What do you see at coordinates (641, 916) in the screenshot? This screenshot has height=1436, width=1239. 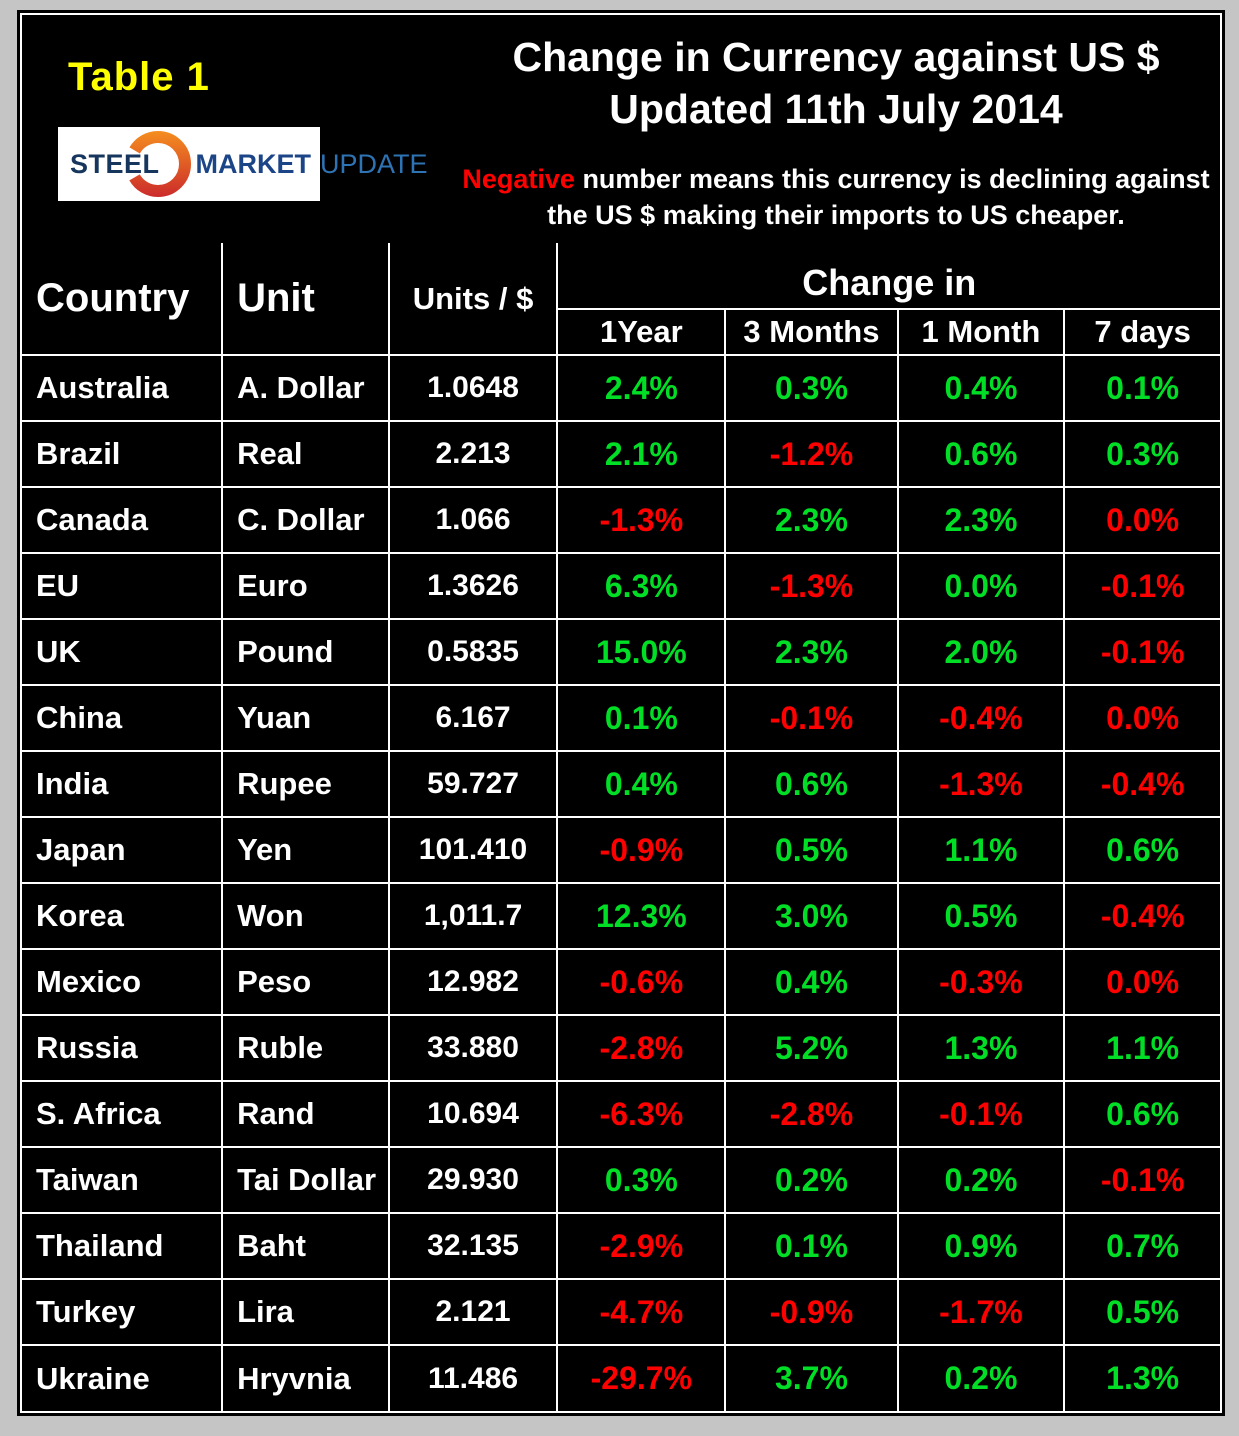 I see `change-cell: 12.3%` at bounding box center [641, 916].